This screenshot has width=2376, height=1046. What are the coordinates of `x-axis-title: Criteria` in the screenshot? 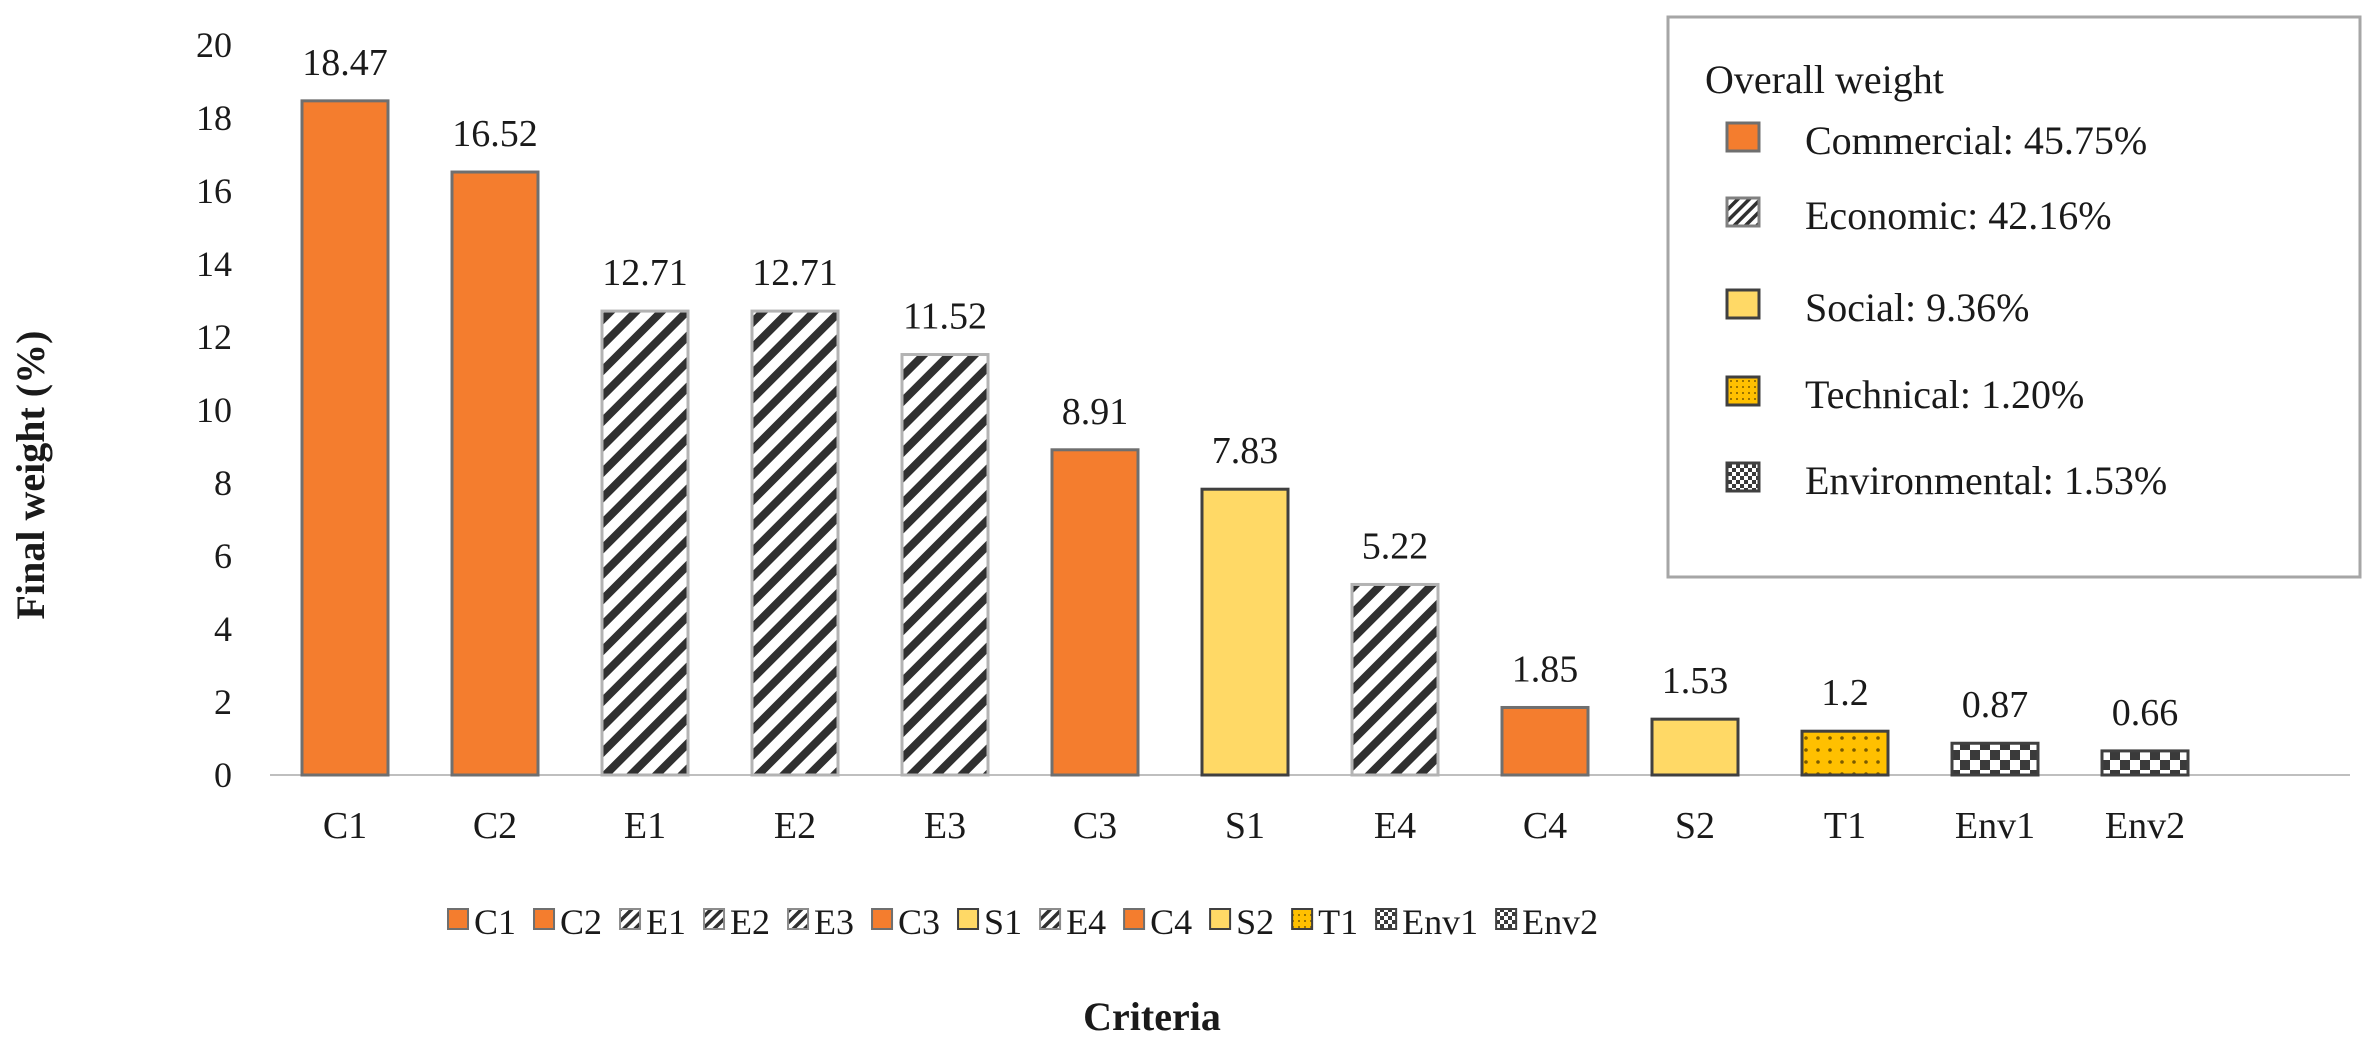 It's located at (1152, 1016).